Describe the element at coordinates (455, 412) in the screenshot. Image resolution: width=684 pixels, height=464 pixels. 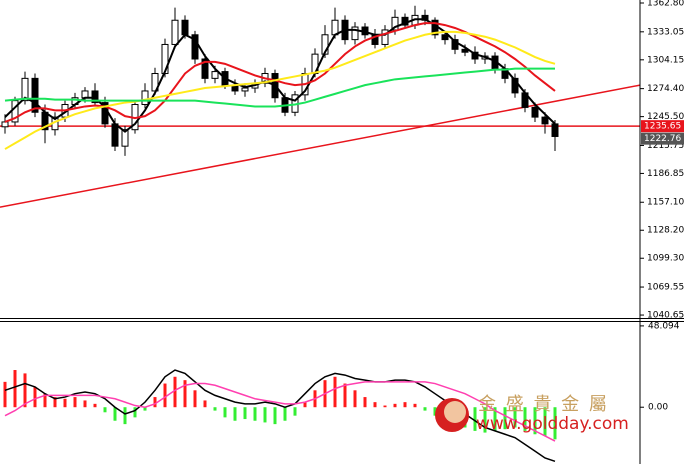
I see `logo` at that location.